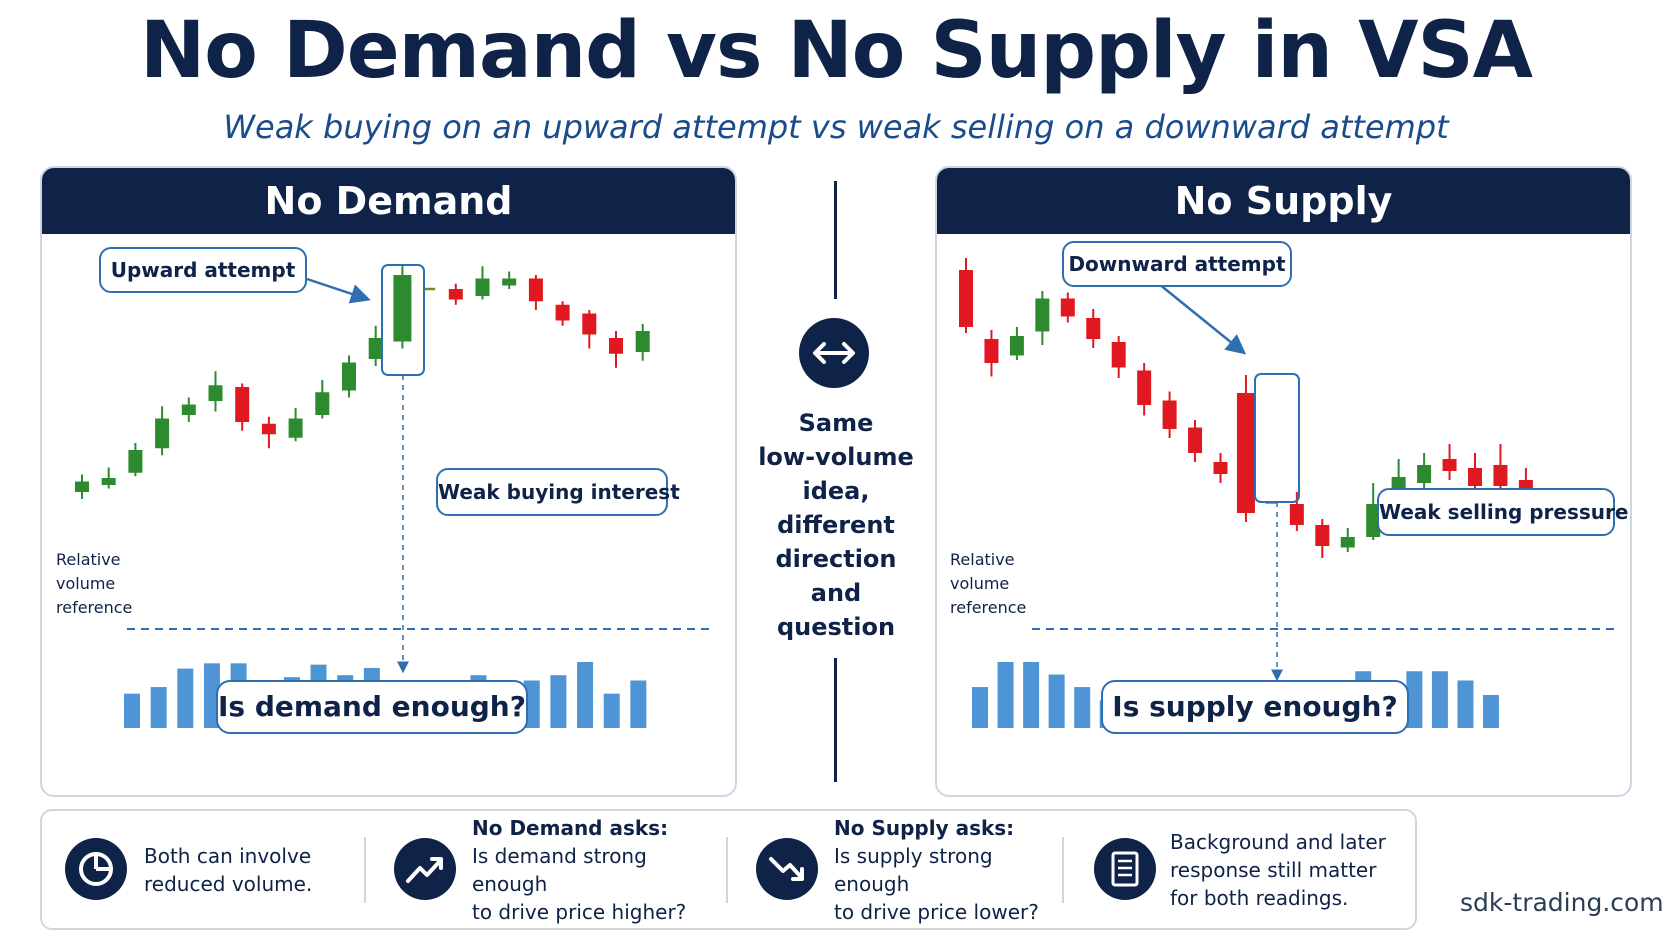 The image size is (1672, 941). What do you see at coordinates (558, 492) in the screenshot?
I see `weak-buying-callout: Weak buying interest` at bounding box center [558, 492].